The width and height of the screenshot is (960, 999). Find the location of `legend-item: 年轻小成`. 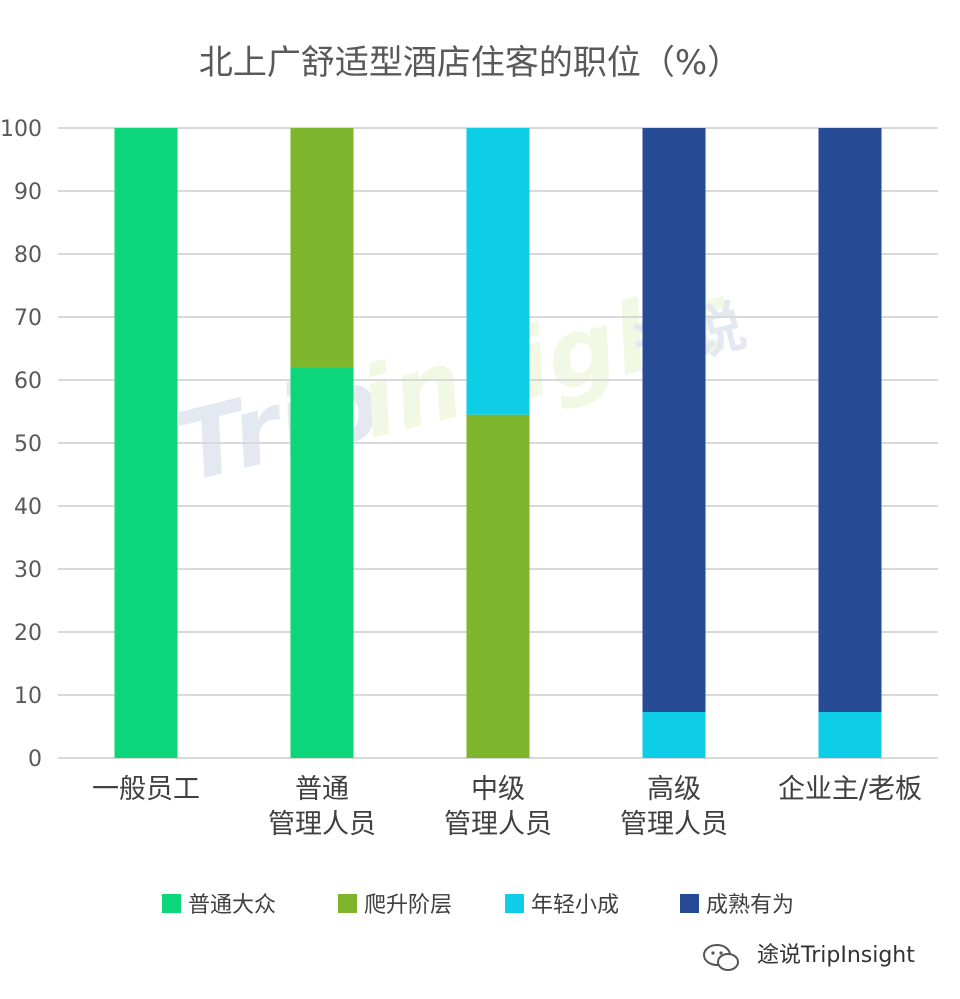

legend-item: 年轻小成 is located at coordinates (562, 905).